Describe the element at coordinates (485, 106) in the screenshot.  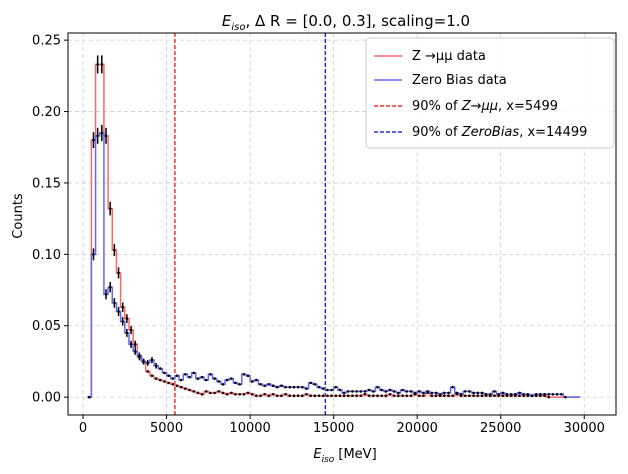
I see `legend-label-vline-z-mumu: 90% of Z→μμ, x=5499` at that location.